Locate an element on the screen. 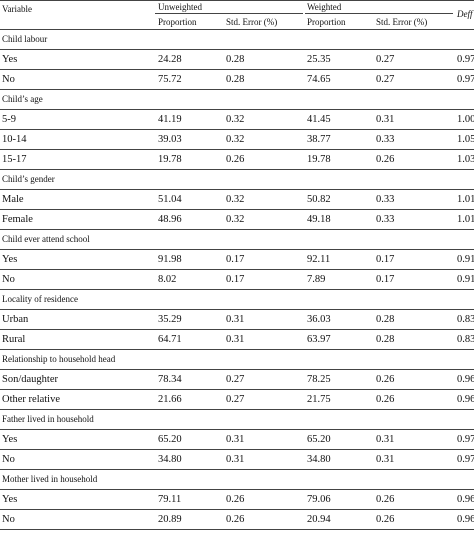 This screenshot has height=539, width=474. weighted-group-rule is located at coordinates (379, 13).